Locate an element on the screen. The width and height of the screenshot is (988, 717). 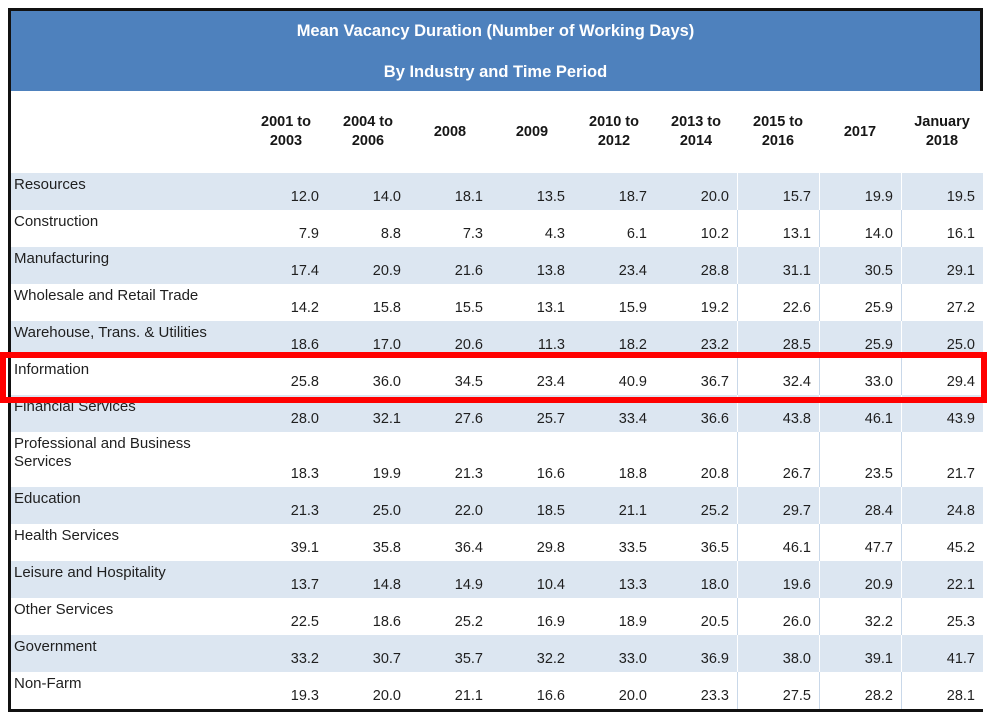
data-cell: 10.2 is located at coordinates (714, 234).